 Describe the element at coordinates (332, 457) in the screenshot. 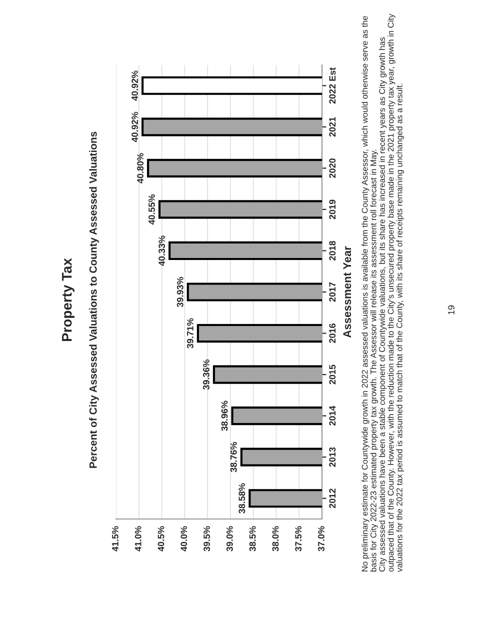

I see `y-tick-label: 2013` at that location.